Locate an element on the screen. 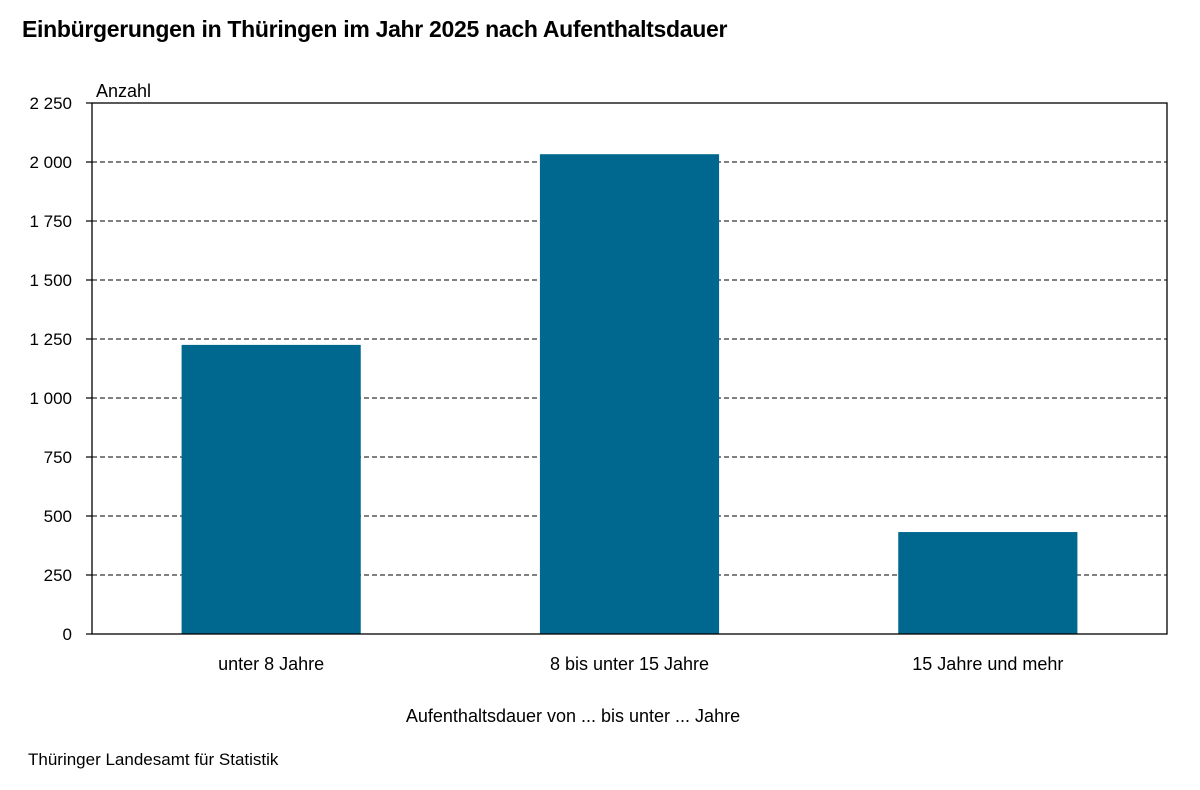 The width and height of the screenshot is (1200, 790). y-tick-label: 1 750 is located at coordinates (50, 221).